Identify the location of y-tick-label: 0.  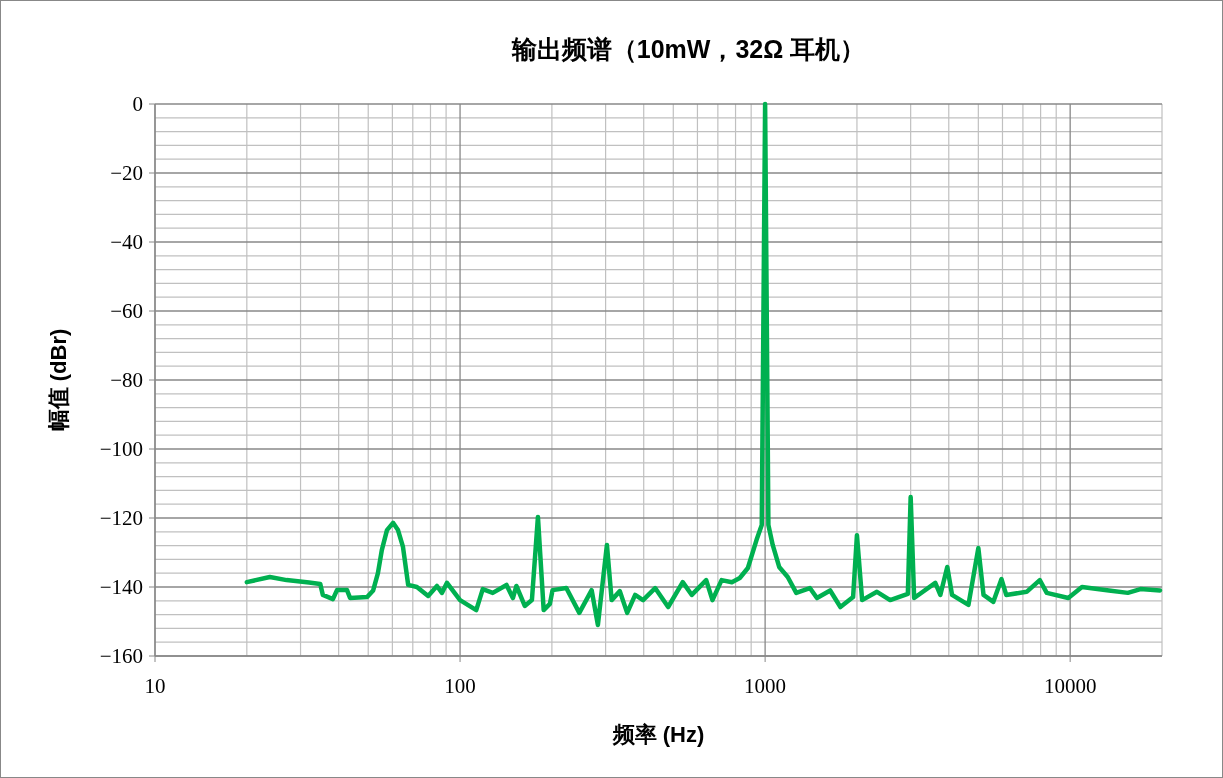
(137, 104).